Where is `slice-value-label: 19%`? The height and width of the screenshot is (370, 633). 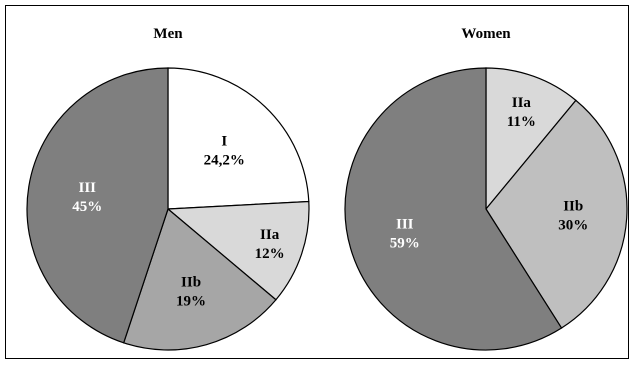 slice-value-label: 19% is located at coordinates (191, 301).